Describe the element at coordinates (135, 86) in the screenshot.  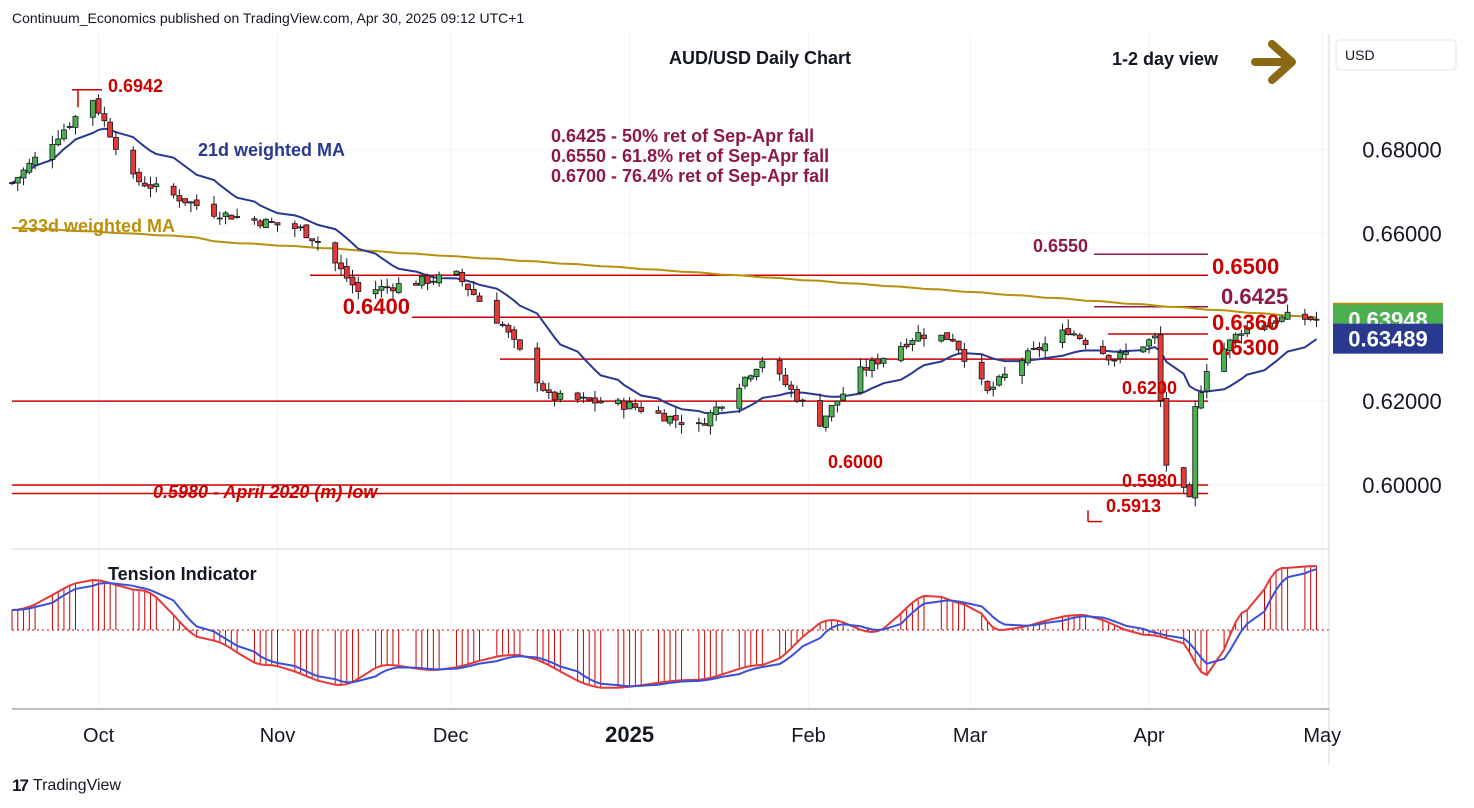
I see `label-0.6942: 0.6942` at that location.